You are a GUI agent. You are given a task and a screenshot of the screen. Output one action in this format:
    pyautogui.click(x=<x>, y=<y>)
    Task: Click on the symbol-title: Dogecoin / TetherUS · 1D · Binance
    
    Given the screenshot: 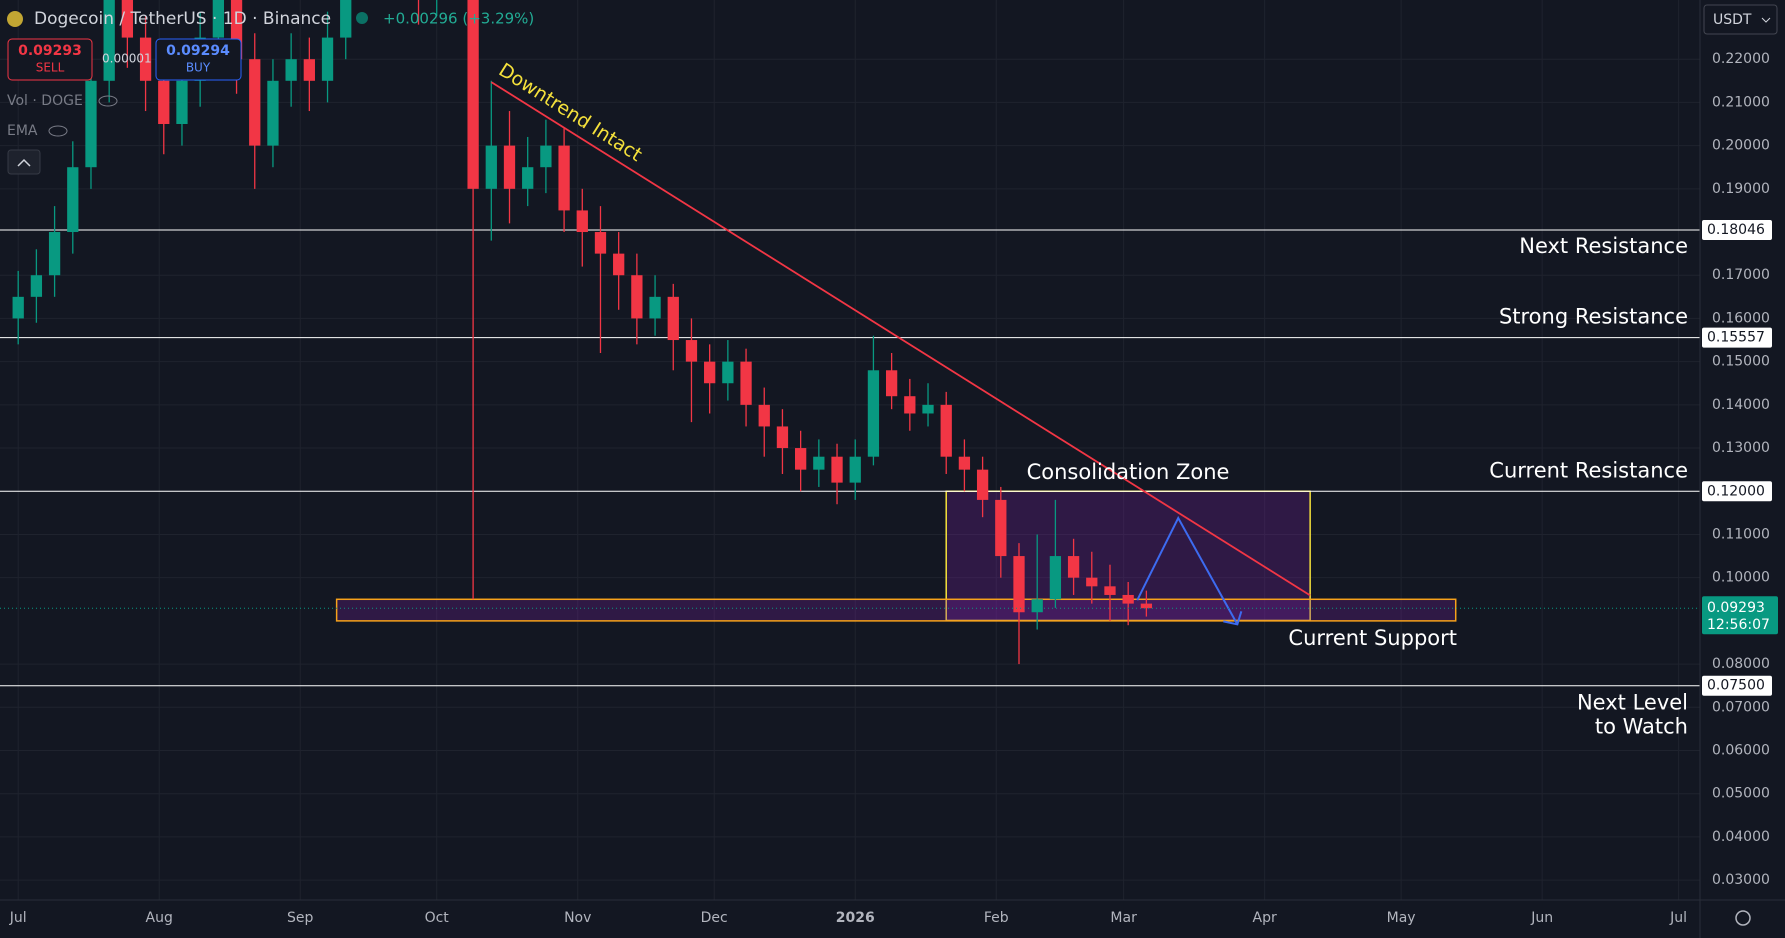 What is the action you would take?
    pyautogui.click(x=182, y=19)
    